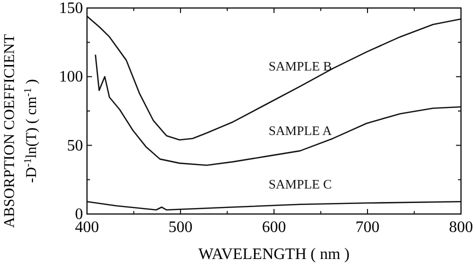  I want to click on x-tick-label: 600, so click(274, 227).